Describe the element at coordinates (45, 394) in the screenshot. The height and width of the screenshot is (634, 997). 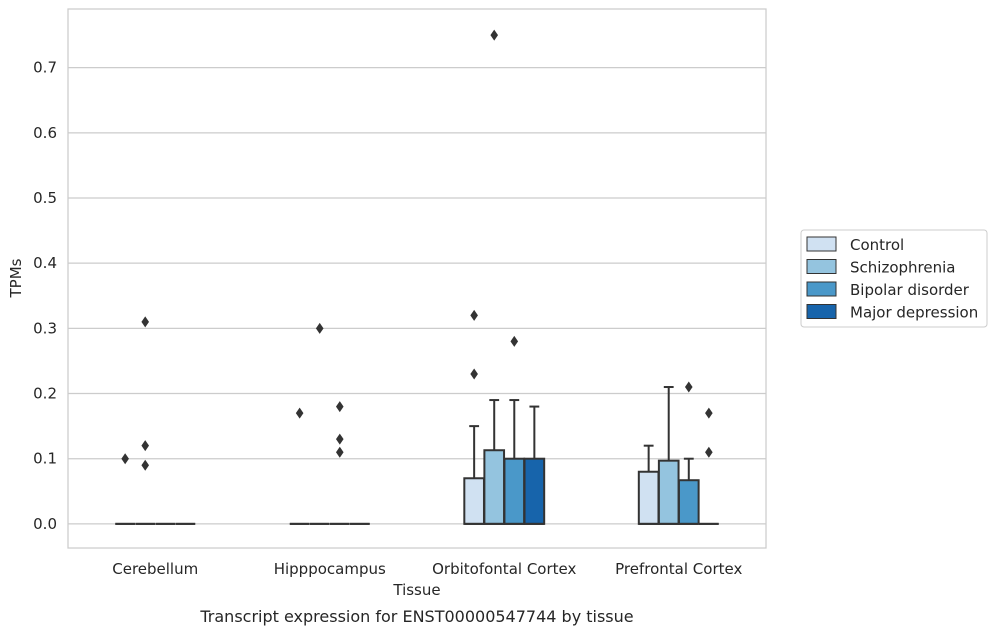
I see `y-tick-label: 0.2` at that location.